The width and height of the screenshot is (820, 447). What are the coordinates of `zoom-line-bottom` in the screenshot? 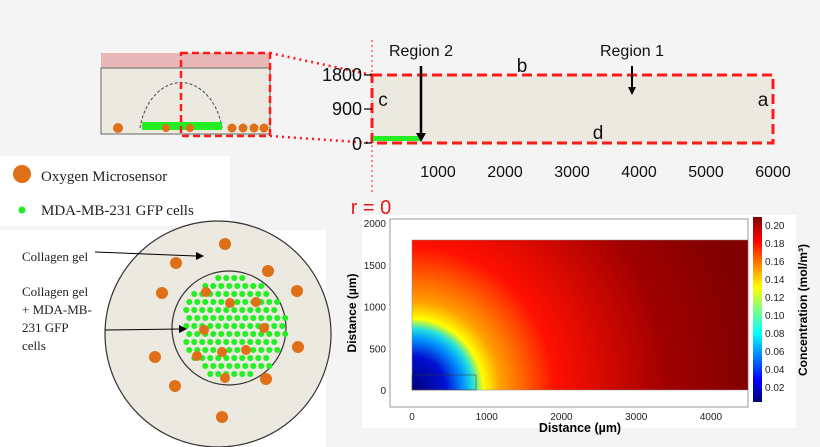 It's located at (321, 139).